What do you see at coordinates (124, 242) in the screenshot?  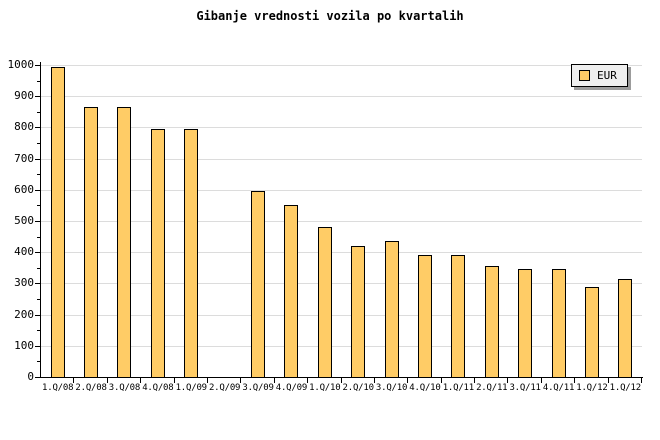 I see `bar-3.Q/08` at bounding box center [124, 242].